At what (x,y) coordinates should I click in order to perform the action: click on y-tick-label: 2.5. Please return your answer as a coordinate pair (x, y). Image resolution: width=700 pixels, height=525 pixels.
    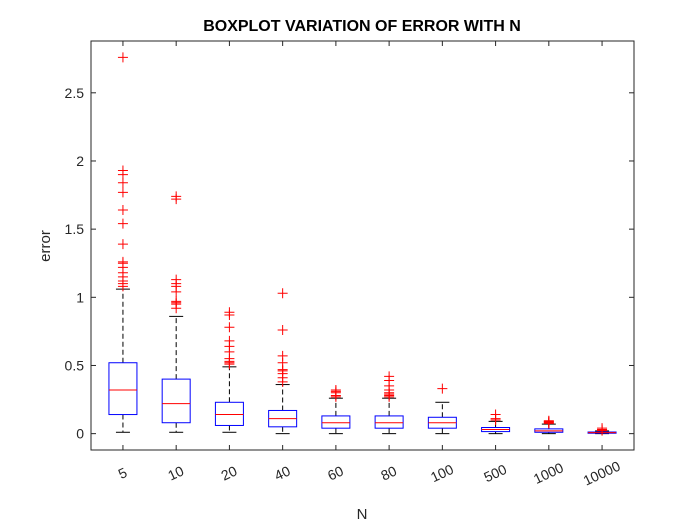
    Looking at the image, I should click on (75, 93).